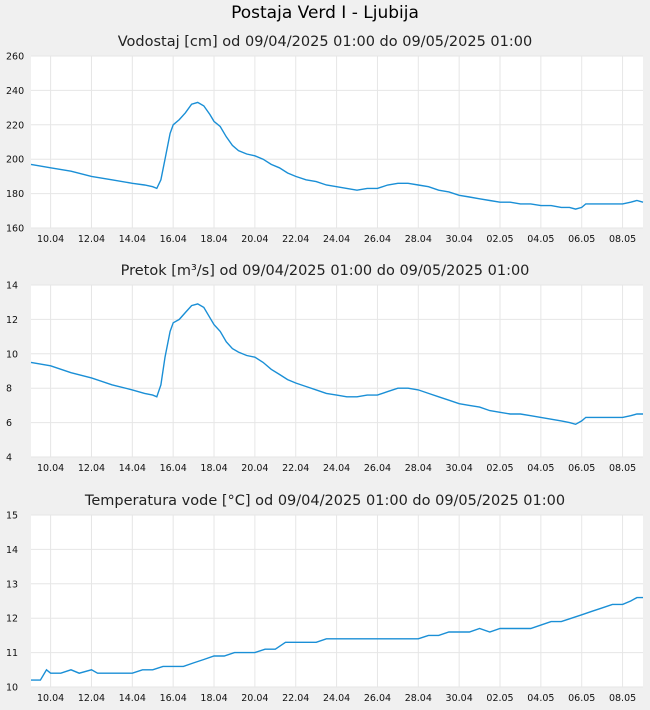 This screenshot has height=710, width=650. Describe the element at coordinates (15, 91) in the screenshot. I see `y-tick-label: 240` at that location.